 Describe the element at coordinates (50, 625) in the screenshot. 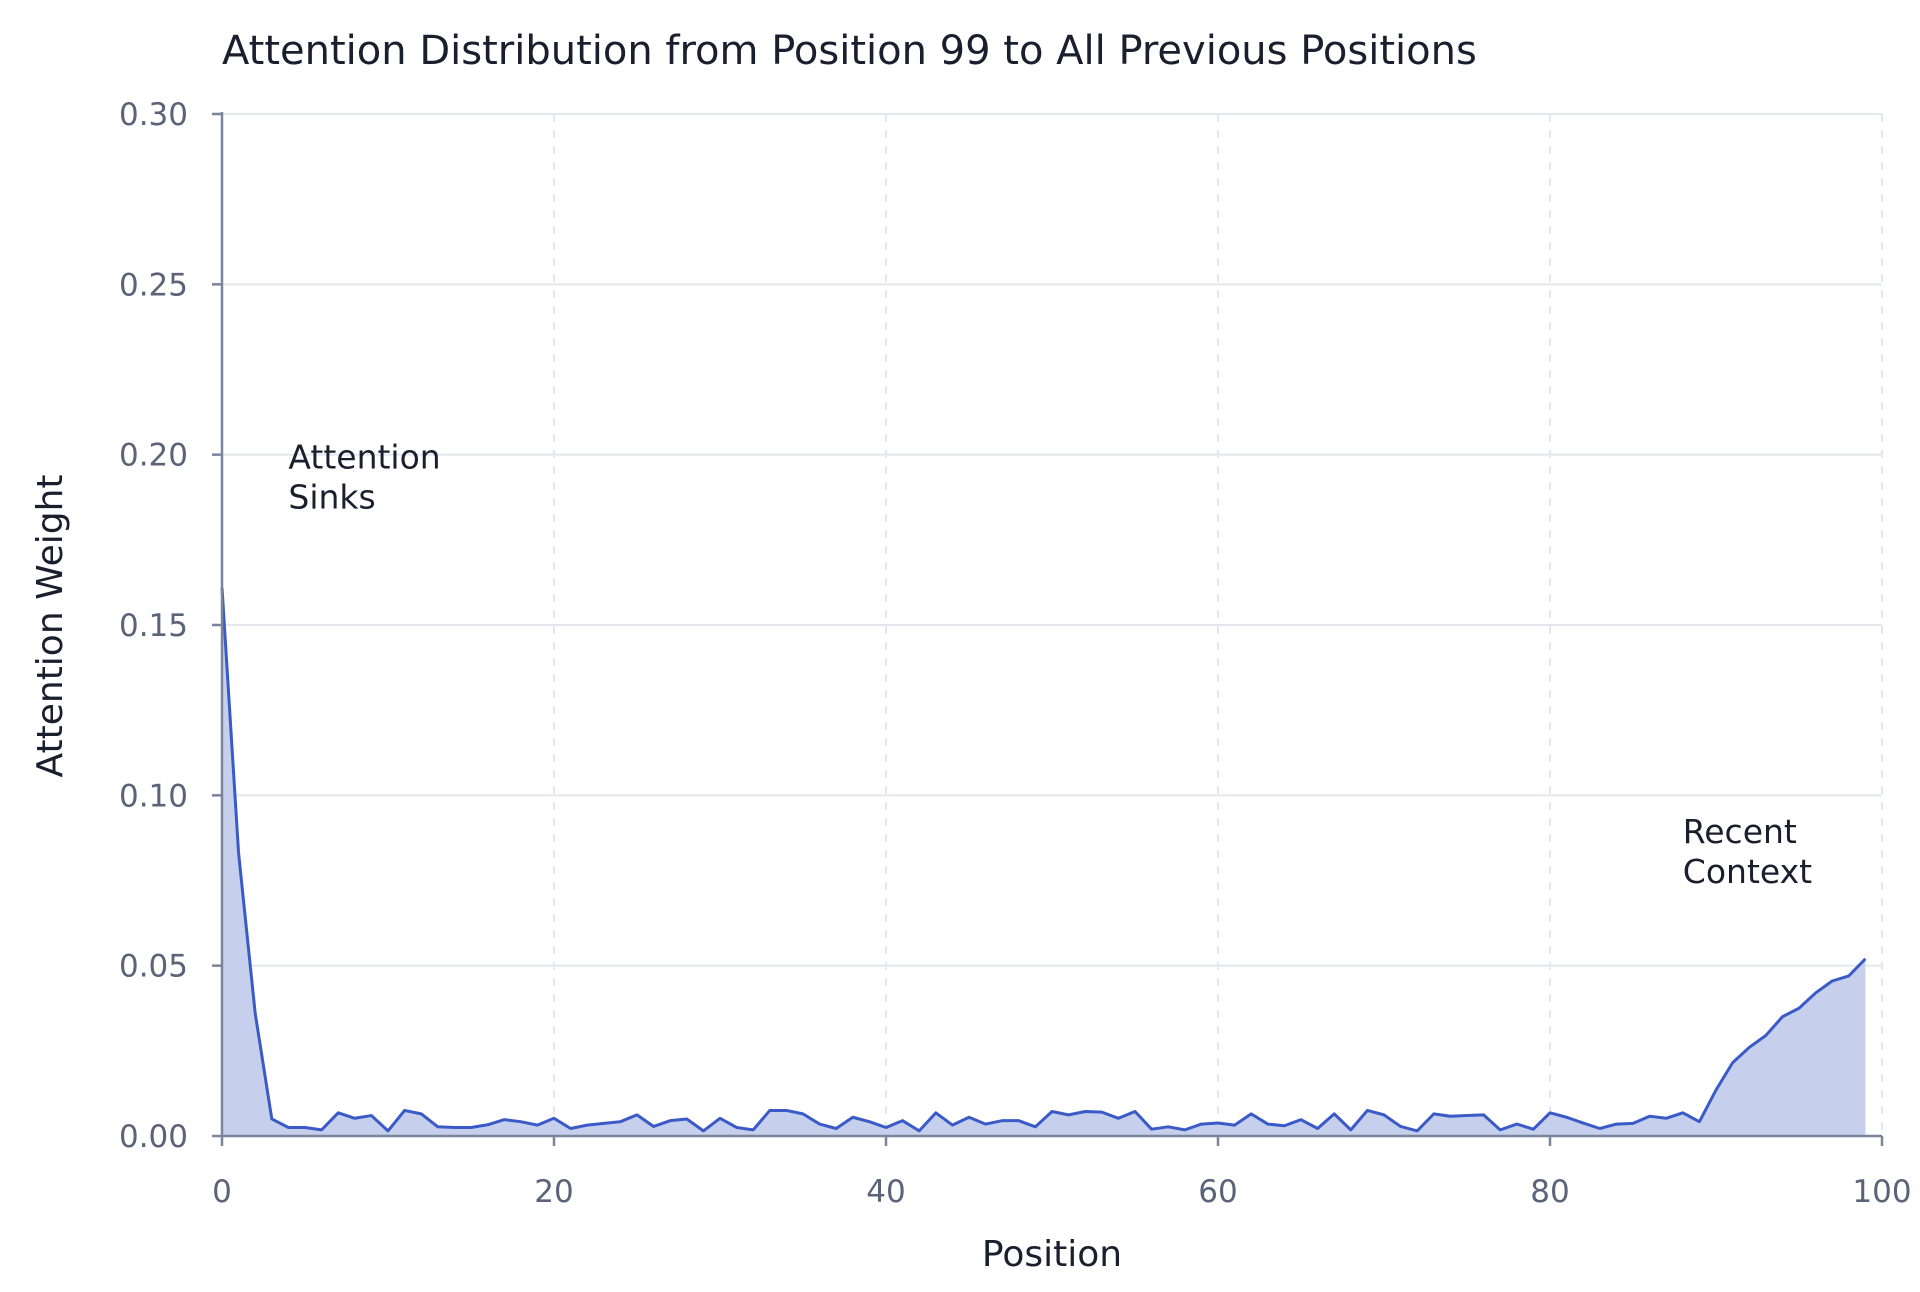

I see `y-axis-label: Attention Weight` at that location.